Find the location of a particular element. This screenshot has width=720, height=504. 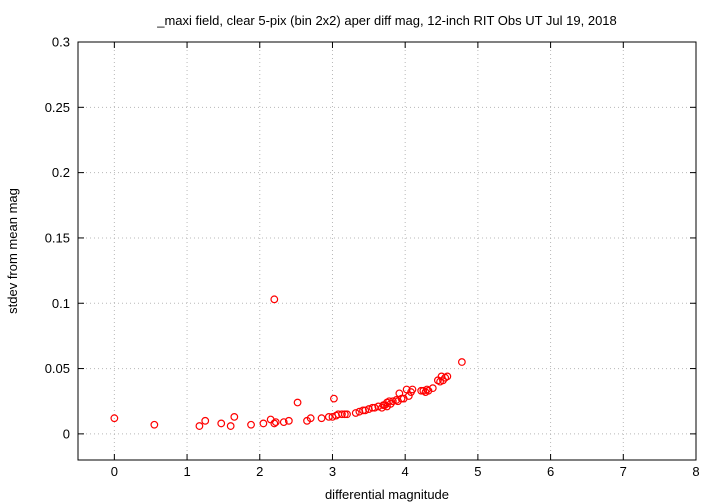

y-tick-label: 0.1 is located at coordinates (61, 303).